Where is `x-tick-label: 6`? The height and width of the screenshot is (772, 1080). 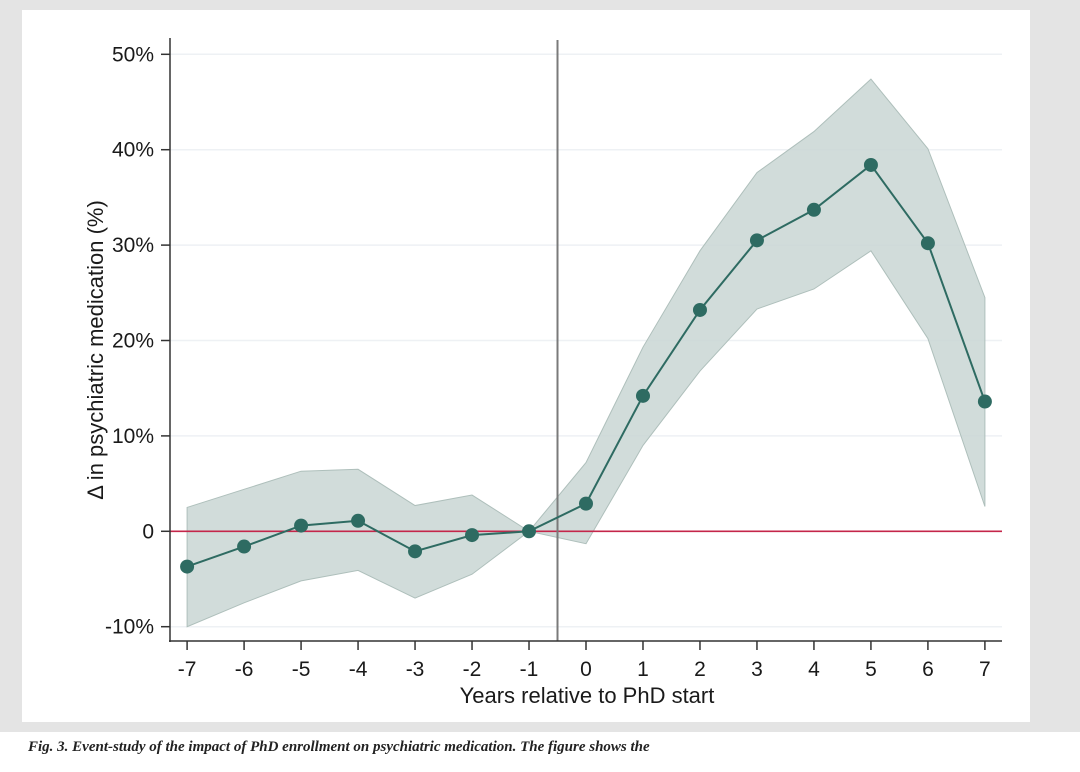 x-tick-label: 6 is located at coordinates (928, 669).